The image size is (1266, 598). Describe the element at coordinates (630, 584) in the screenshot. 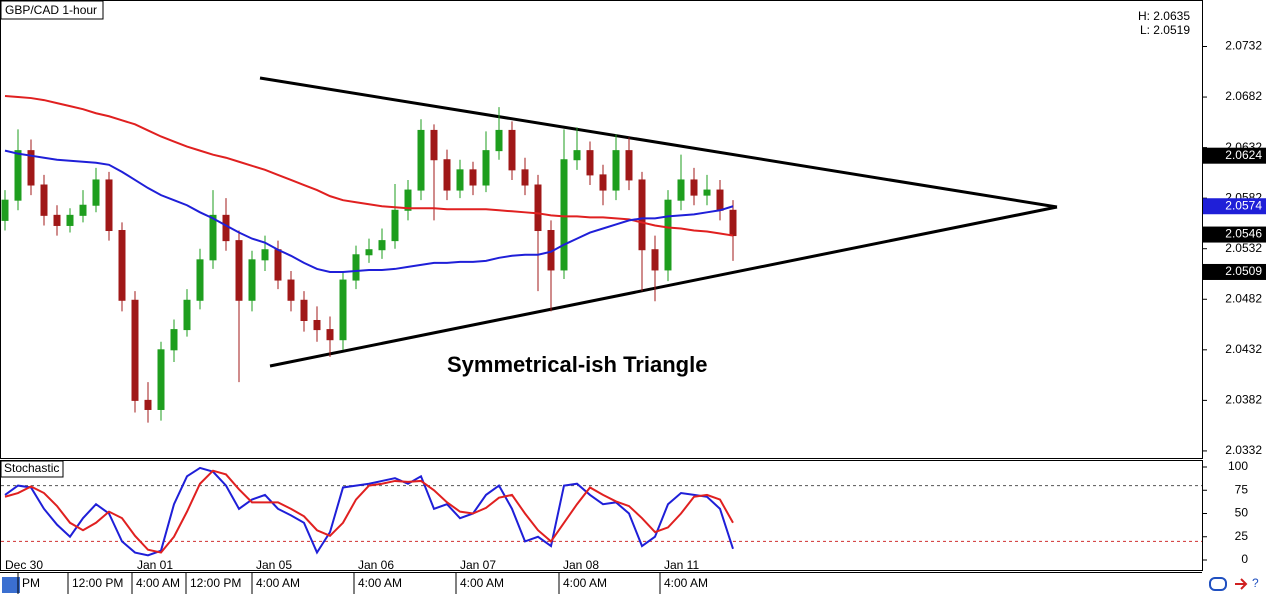

I see `toolbar-icons: ?` at that location.